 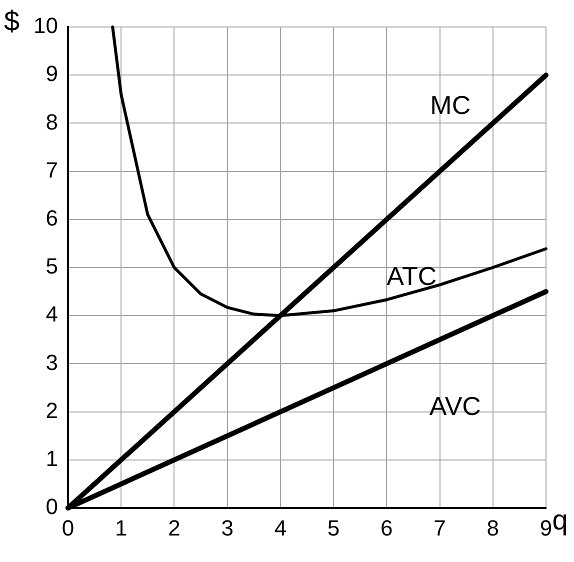 What do you see at coordinates (411, 275) in the screenshot?
I see `series-label: ATC` at bounding box center [411, 275].